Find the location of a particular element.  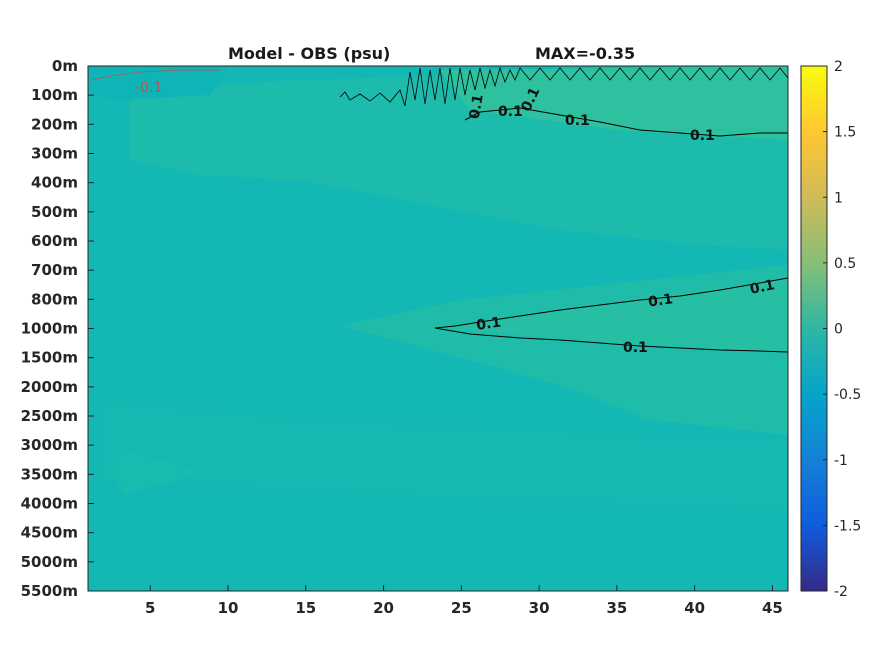

field-region-deep is located at coordinates (444, 455).